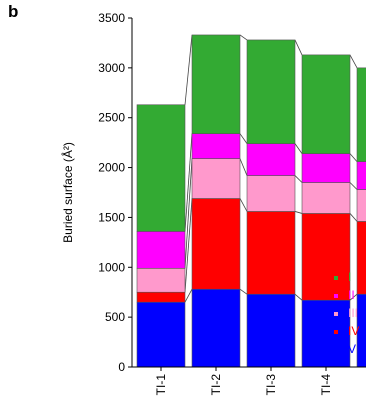  What do you see at coordinates (161, 385) in the screenshot?
I see `x-tick-label: TI-1` at bounding box center [161, 385].